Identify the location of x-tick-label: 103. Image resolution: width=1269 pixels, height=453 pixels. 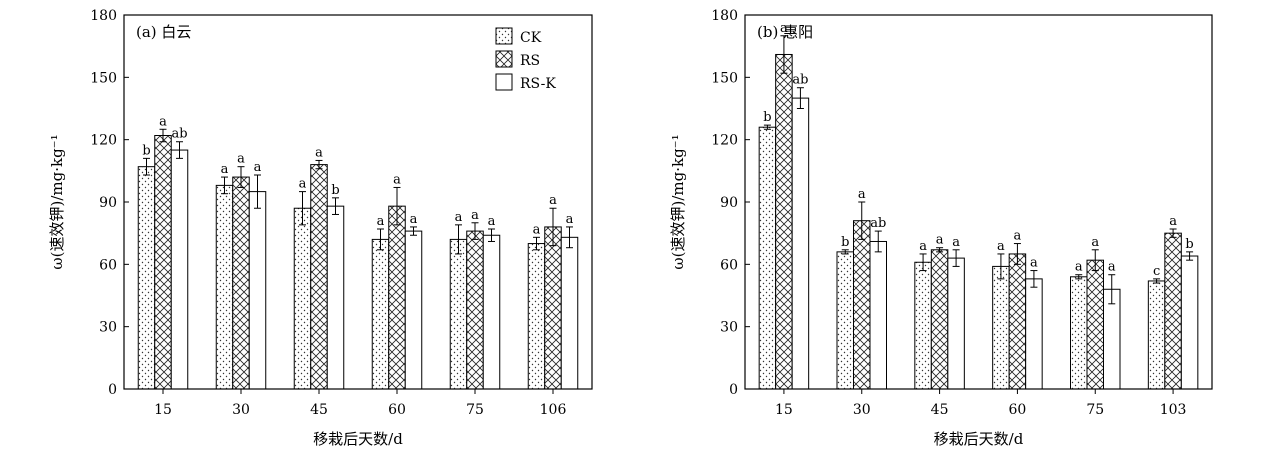
(1173, 410).